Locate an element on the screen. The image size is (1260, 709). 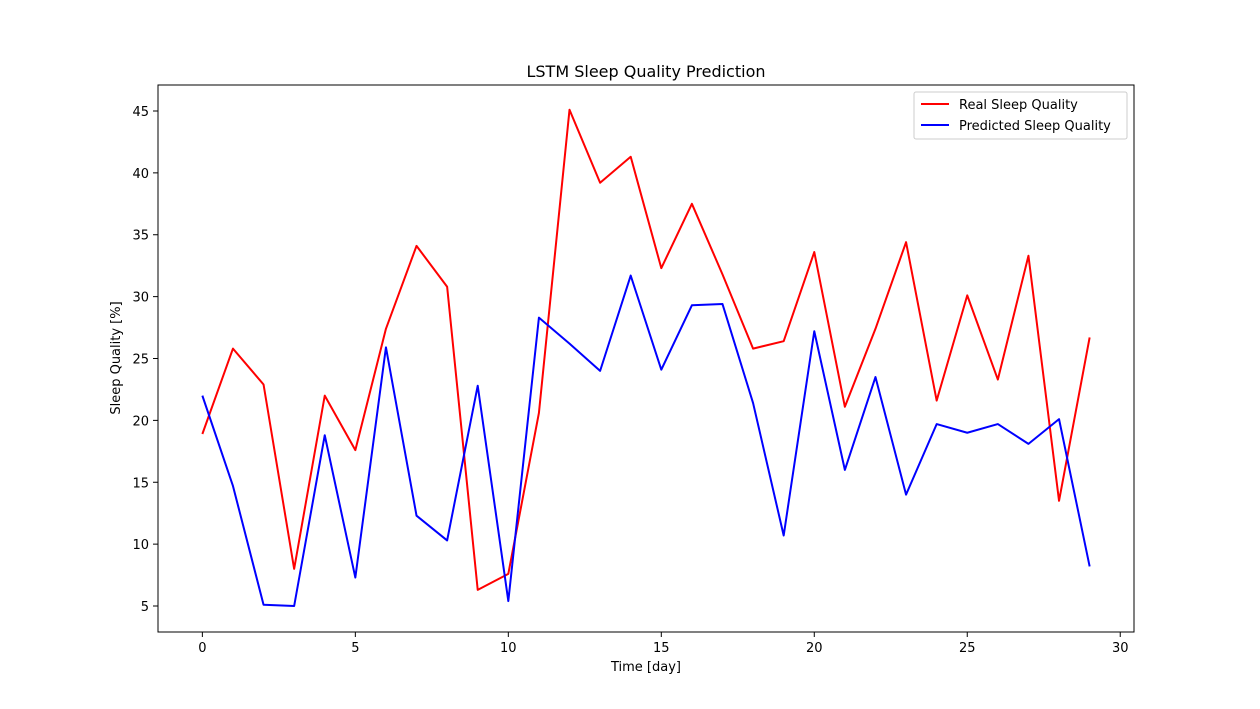
legend-label-predicted: Predicted Sleep Quality is located at coordinates (1035, 126).